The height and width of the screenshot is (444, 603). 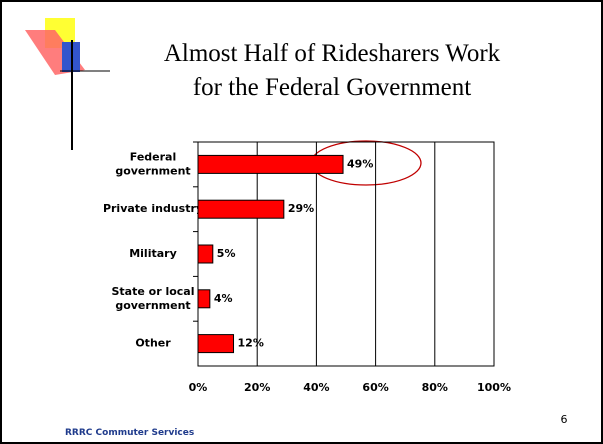 What do you see at coordinates (152, 163) in the screenshot?
I see `y-tick-label: Federal government` at bounding box center [152, 163].